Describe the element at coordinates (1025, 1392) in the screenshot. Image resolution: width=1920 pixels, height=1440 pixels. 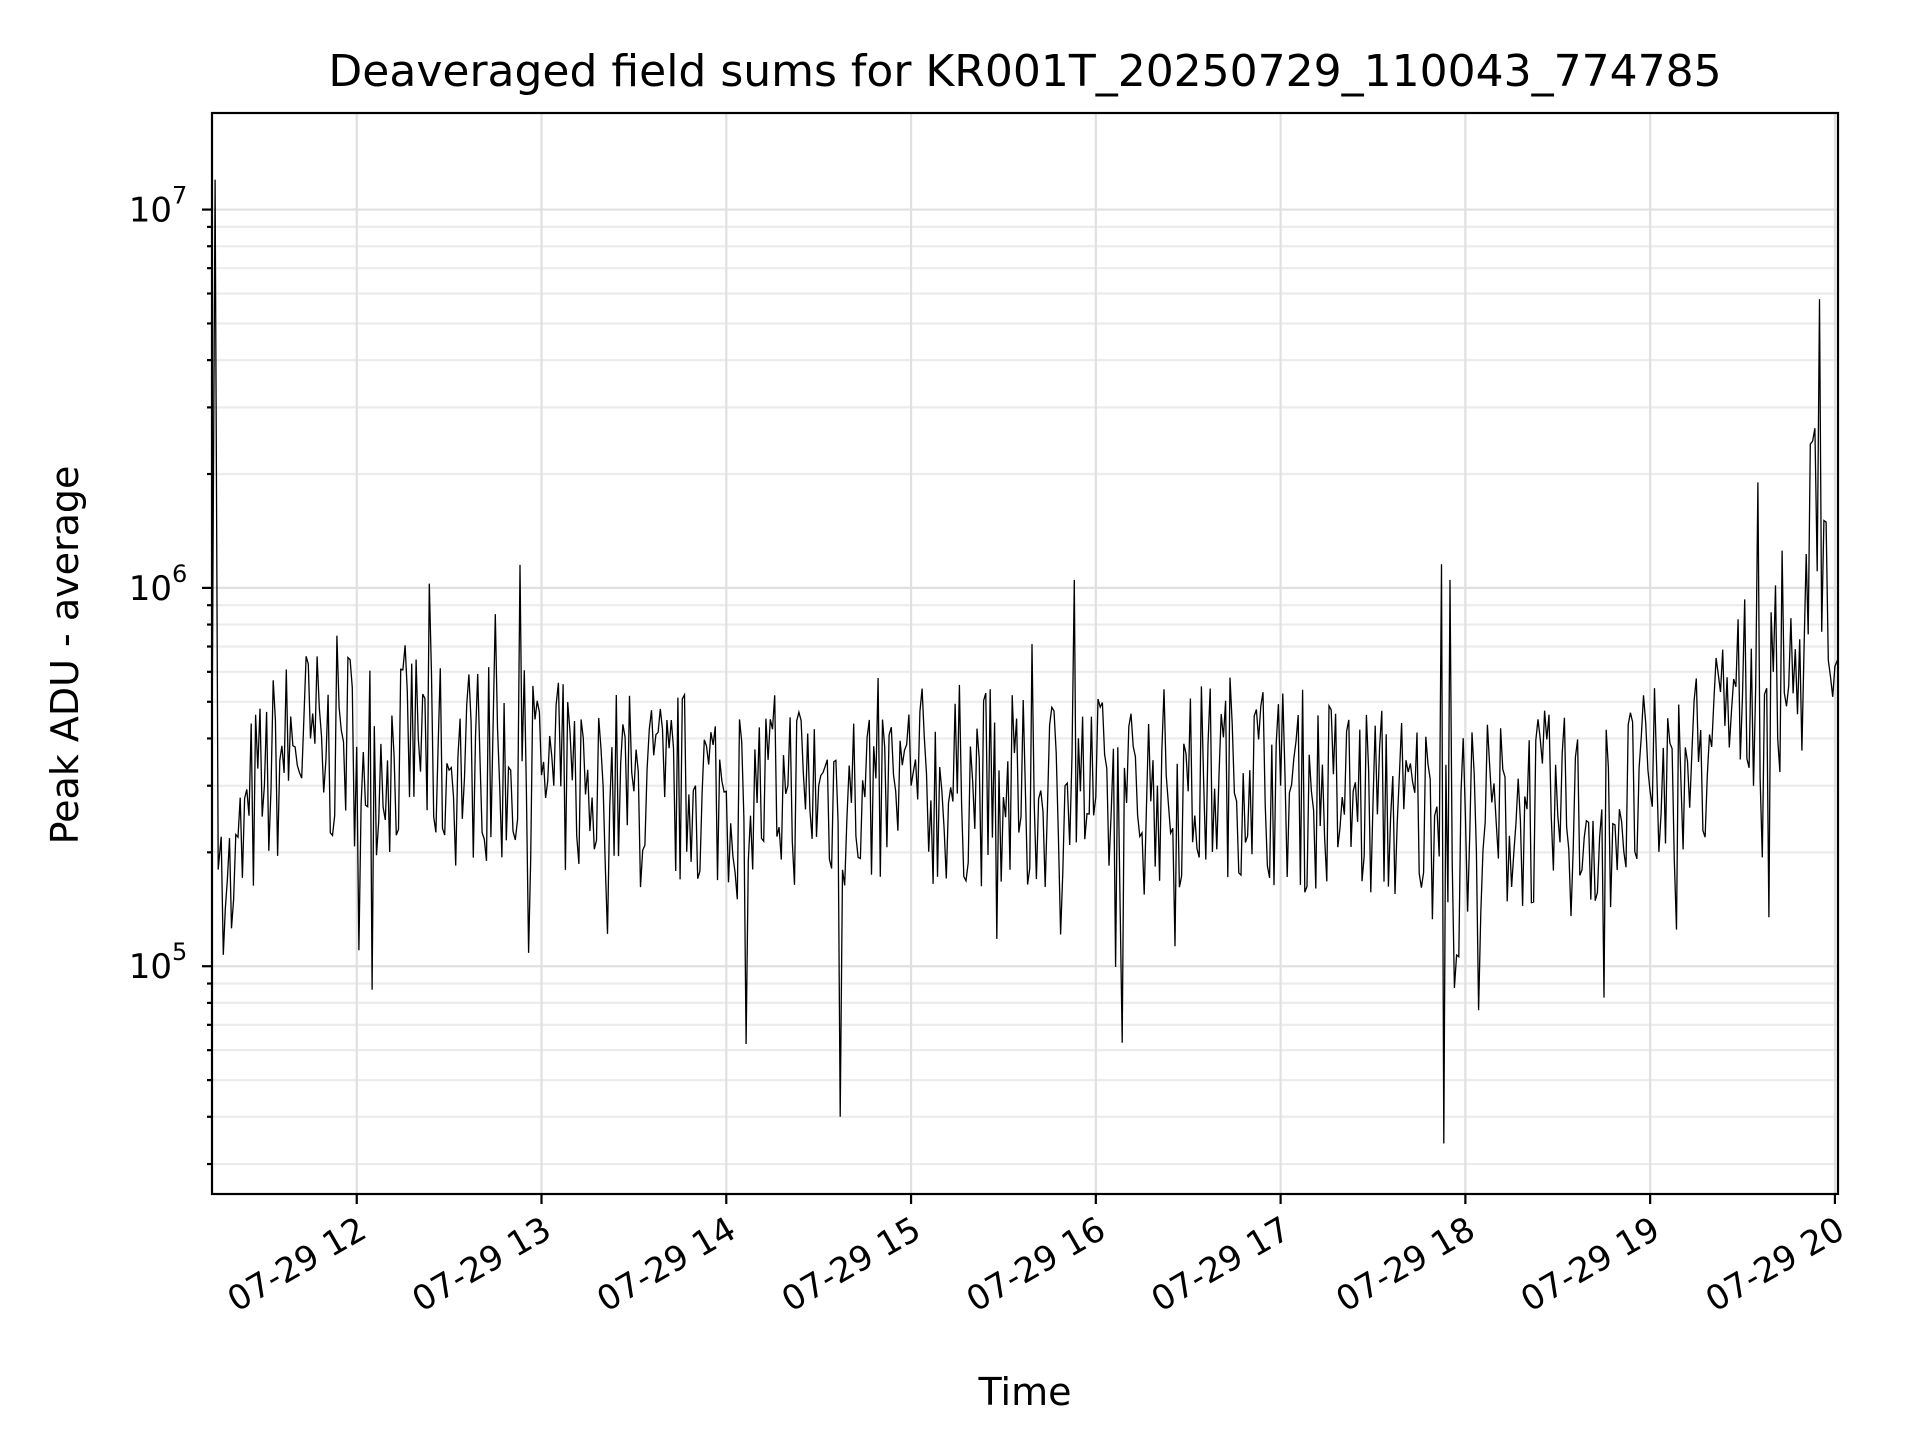
I see `x-axis-label: Time` at that location.